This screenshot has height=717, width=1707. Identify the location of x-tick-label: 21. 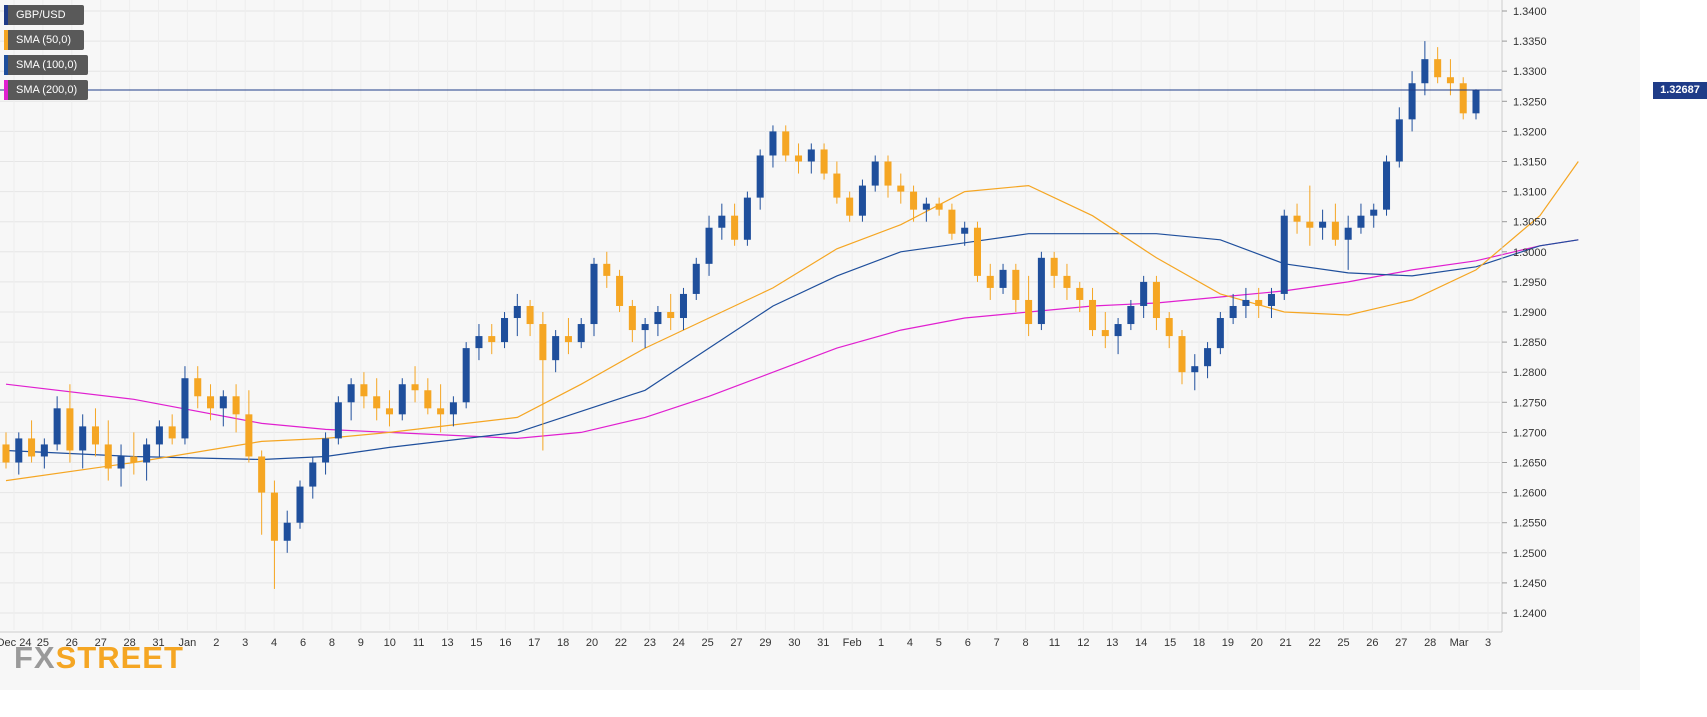
(1286, 643).